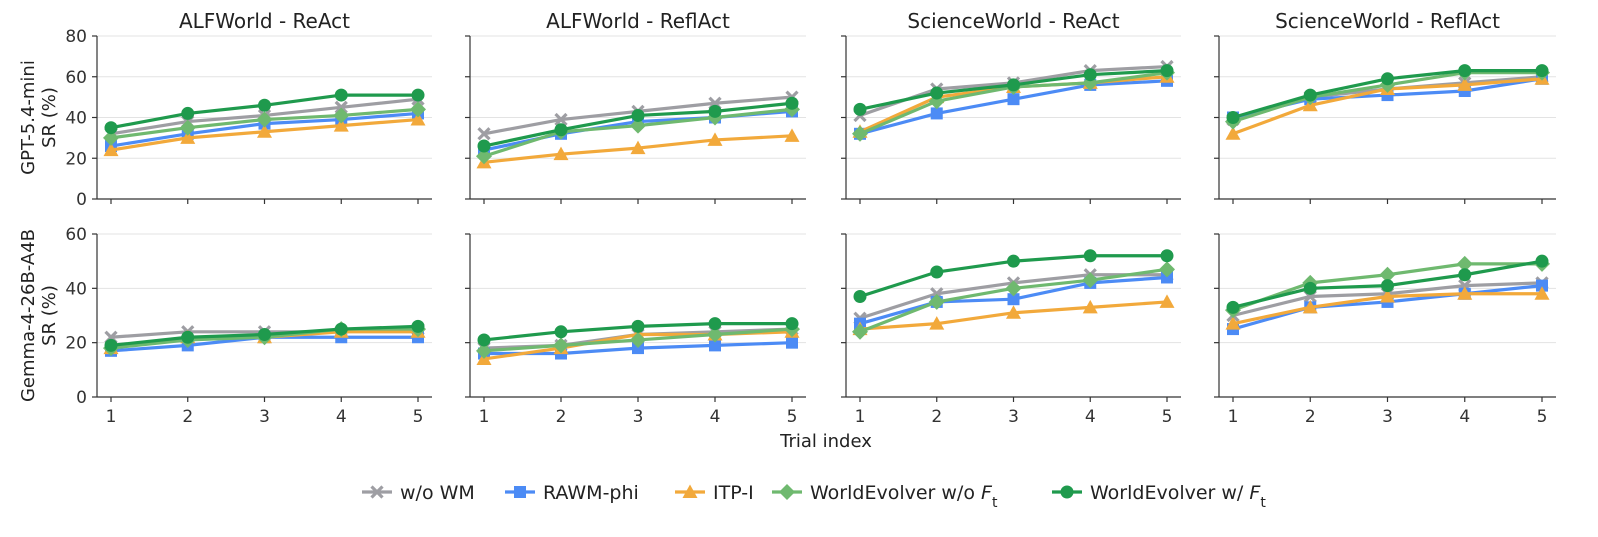 This screenshot has height=537, width=1598. I want to click on y-tick-label: 80, so click(76, 37).